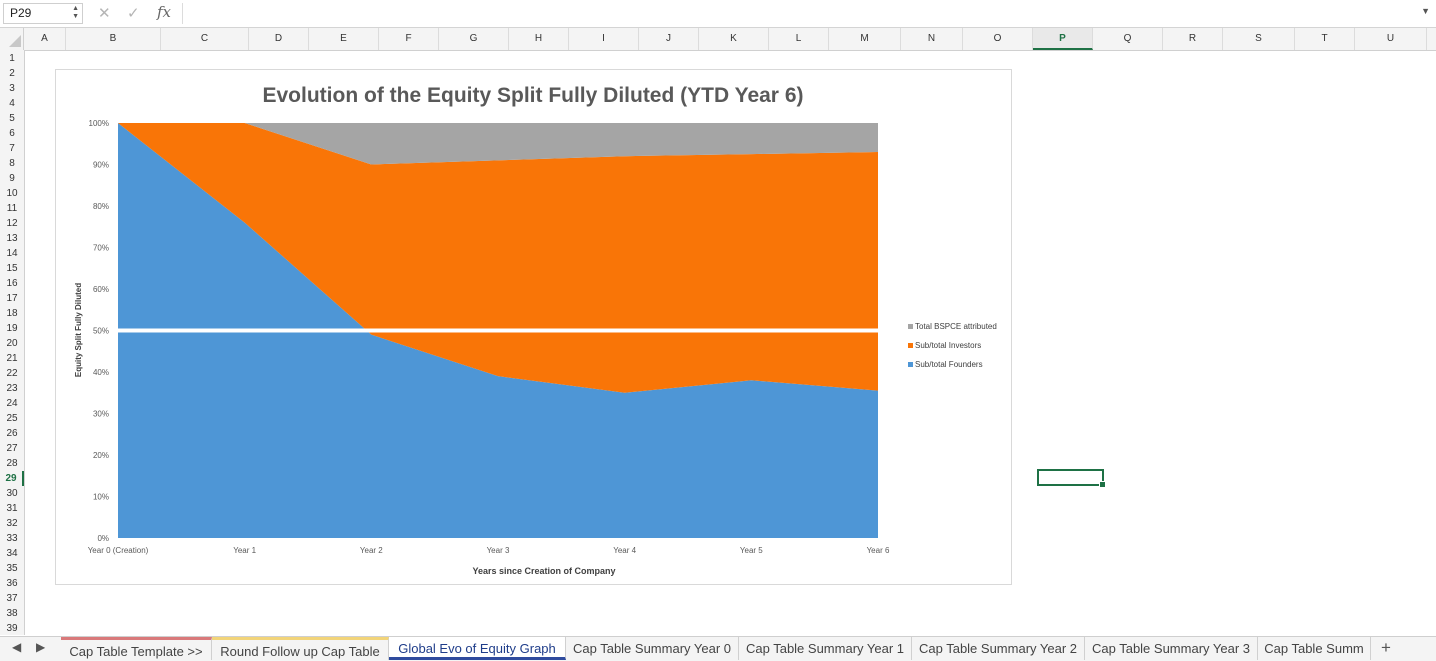 The height and width of the screenshot is (661, 1436). Describe the element at coordinates (1314, 648) in the screenshot. I see `sheet-tab: Cap Table Summ` at that location.